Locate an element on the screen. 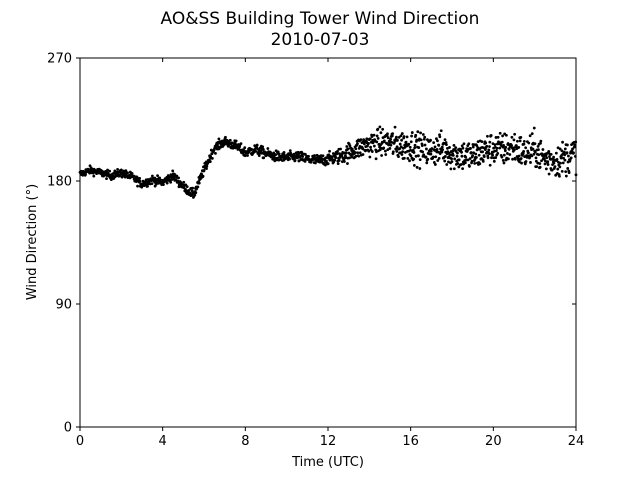 The image size is (640, 480). y-axis-label: Wind Direction (°) is located at coordinates (32, 242).